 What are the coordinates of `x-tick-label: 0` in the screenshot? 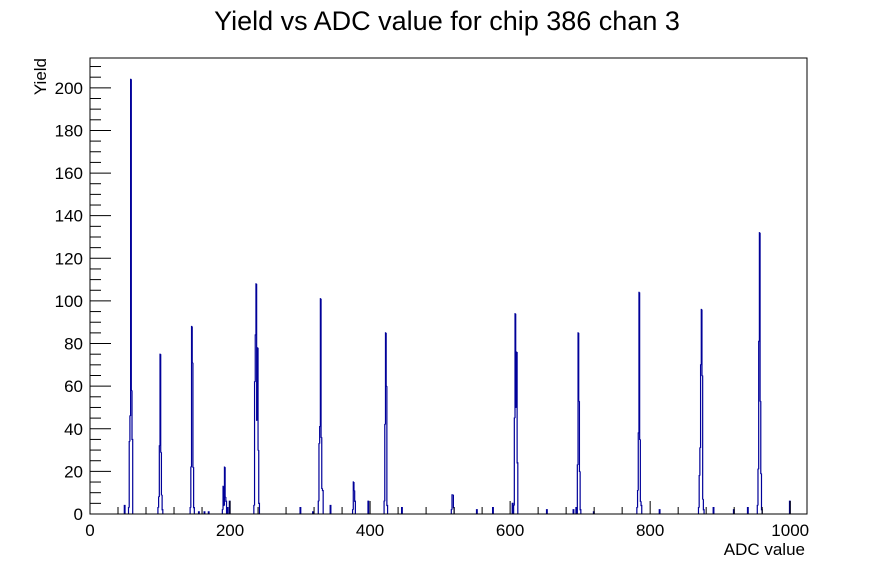 It's located at (89, 530).